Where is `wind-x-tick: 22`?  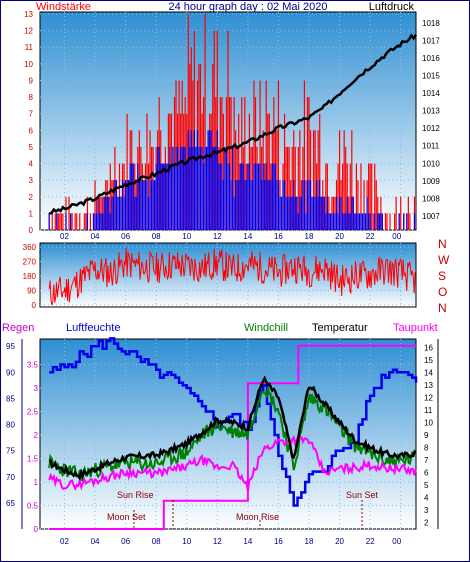
wind-x-tick: 22 is located at coordinates (370, 236).